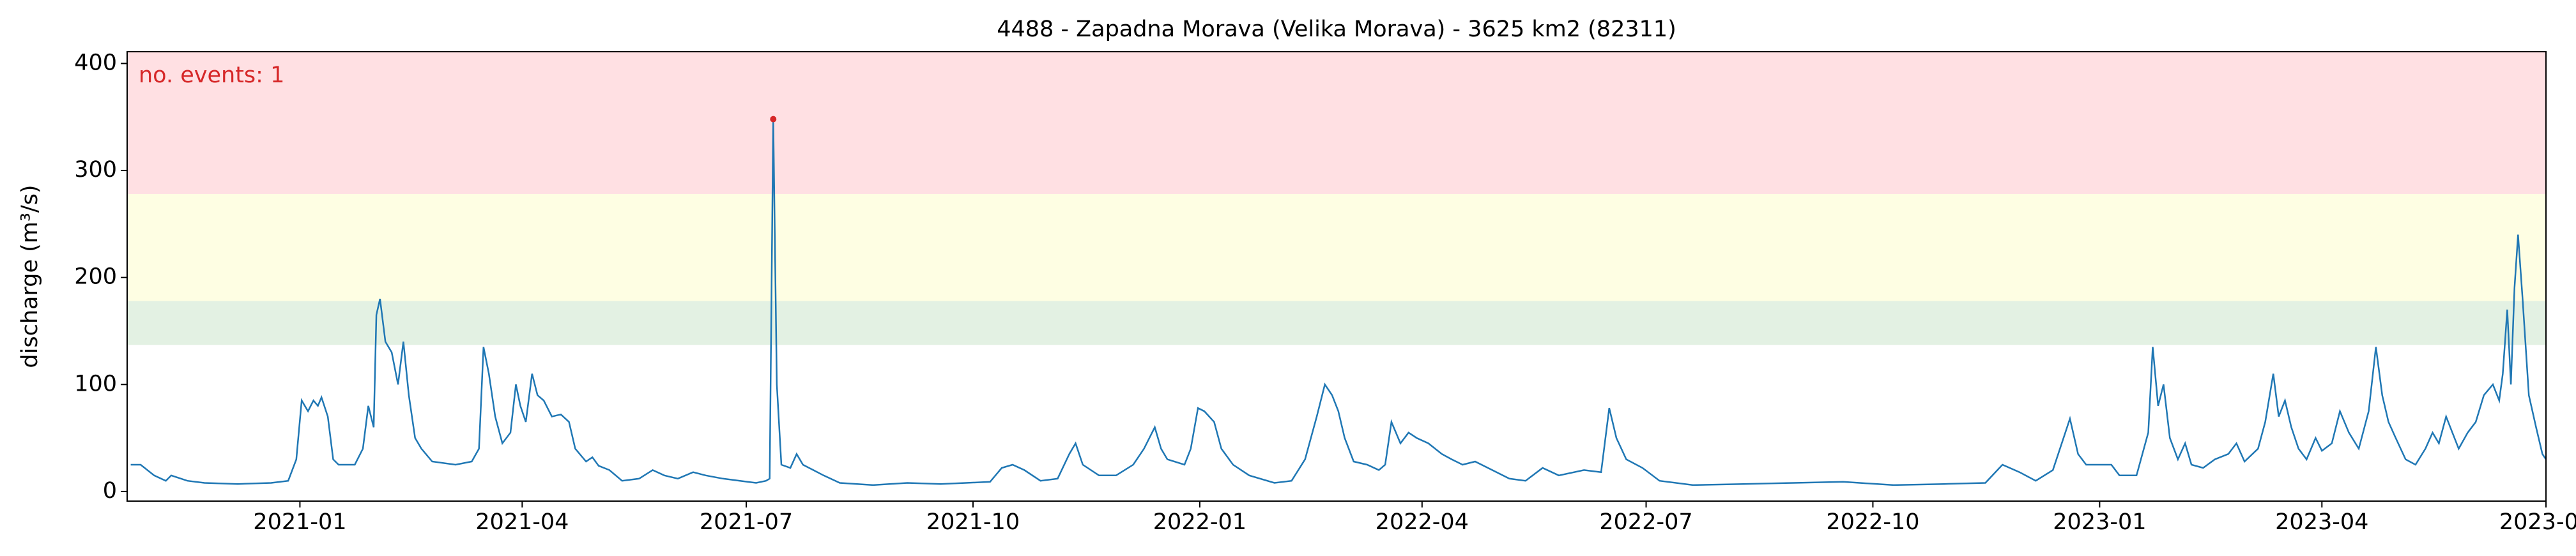  What do you see at coordinates (522, 522) in the screenshot?
I see `x-tick-label: 2021-04` at bounding box center [522, 522].